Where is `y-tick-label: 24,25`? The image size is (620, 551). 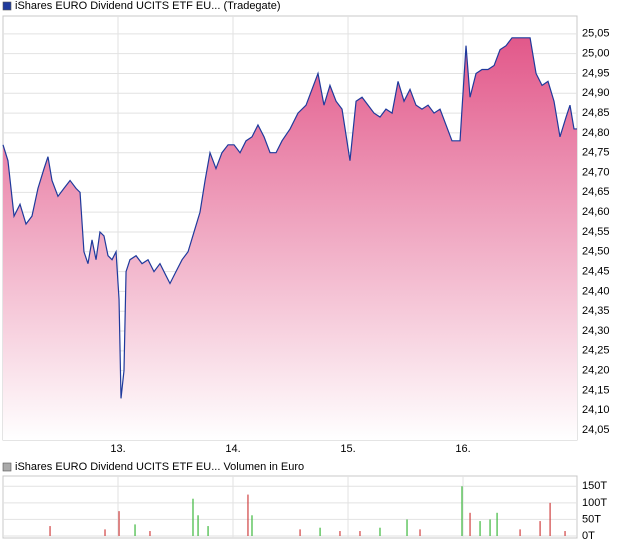
y-tick-label: 24,25 is located at coordinates (596, 351).